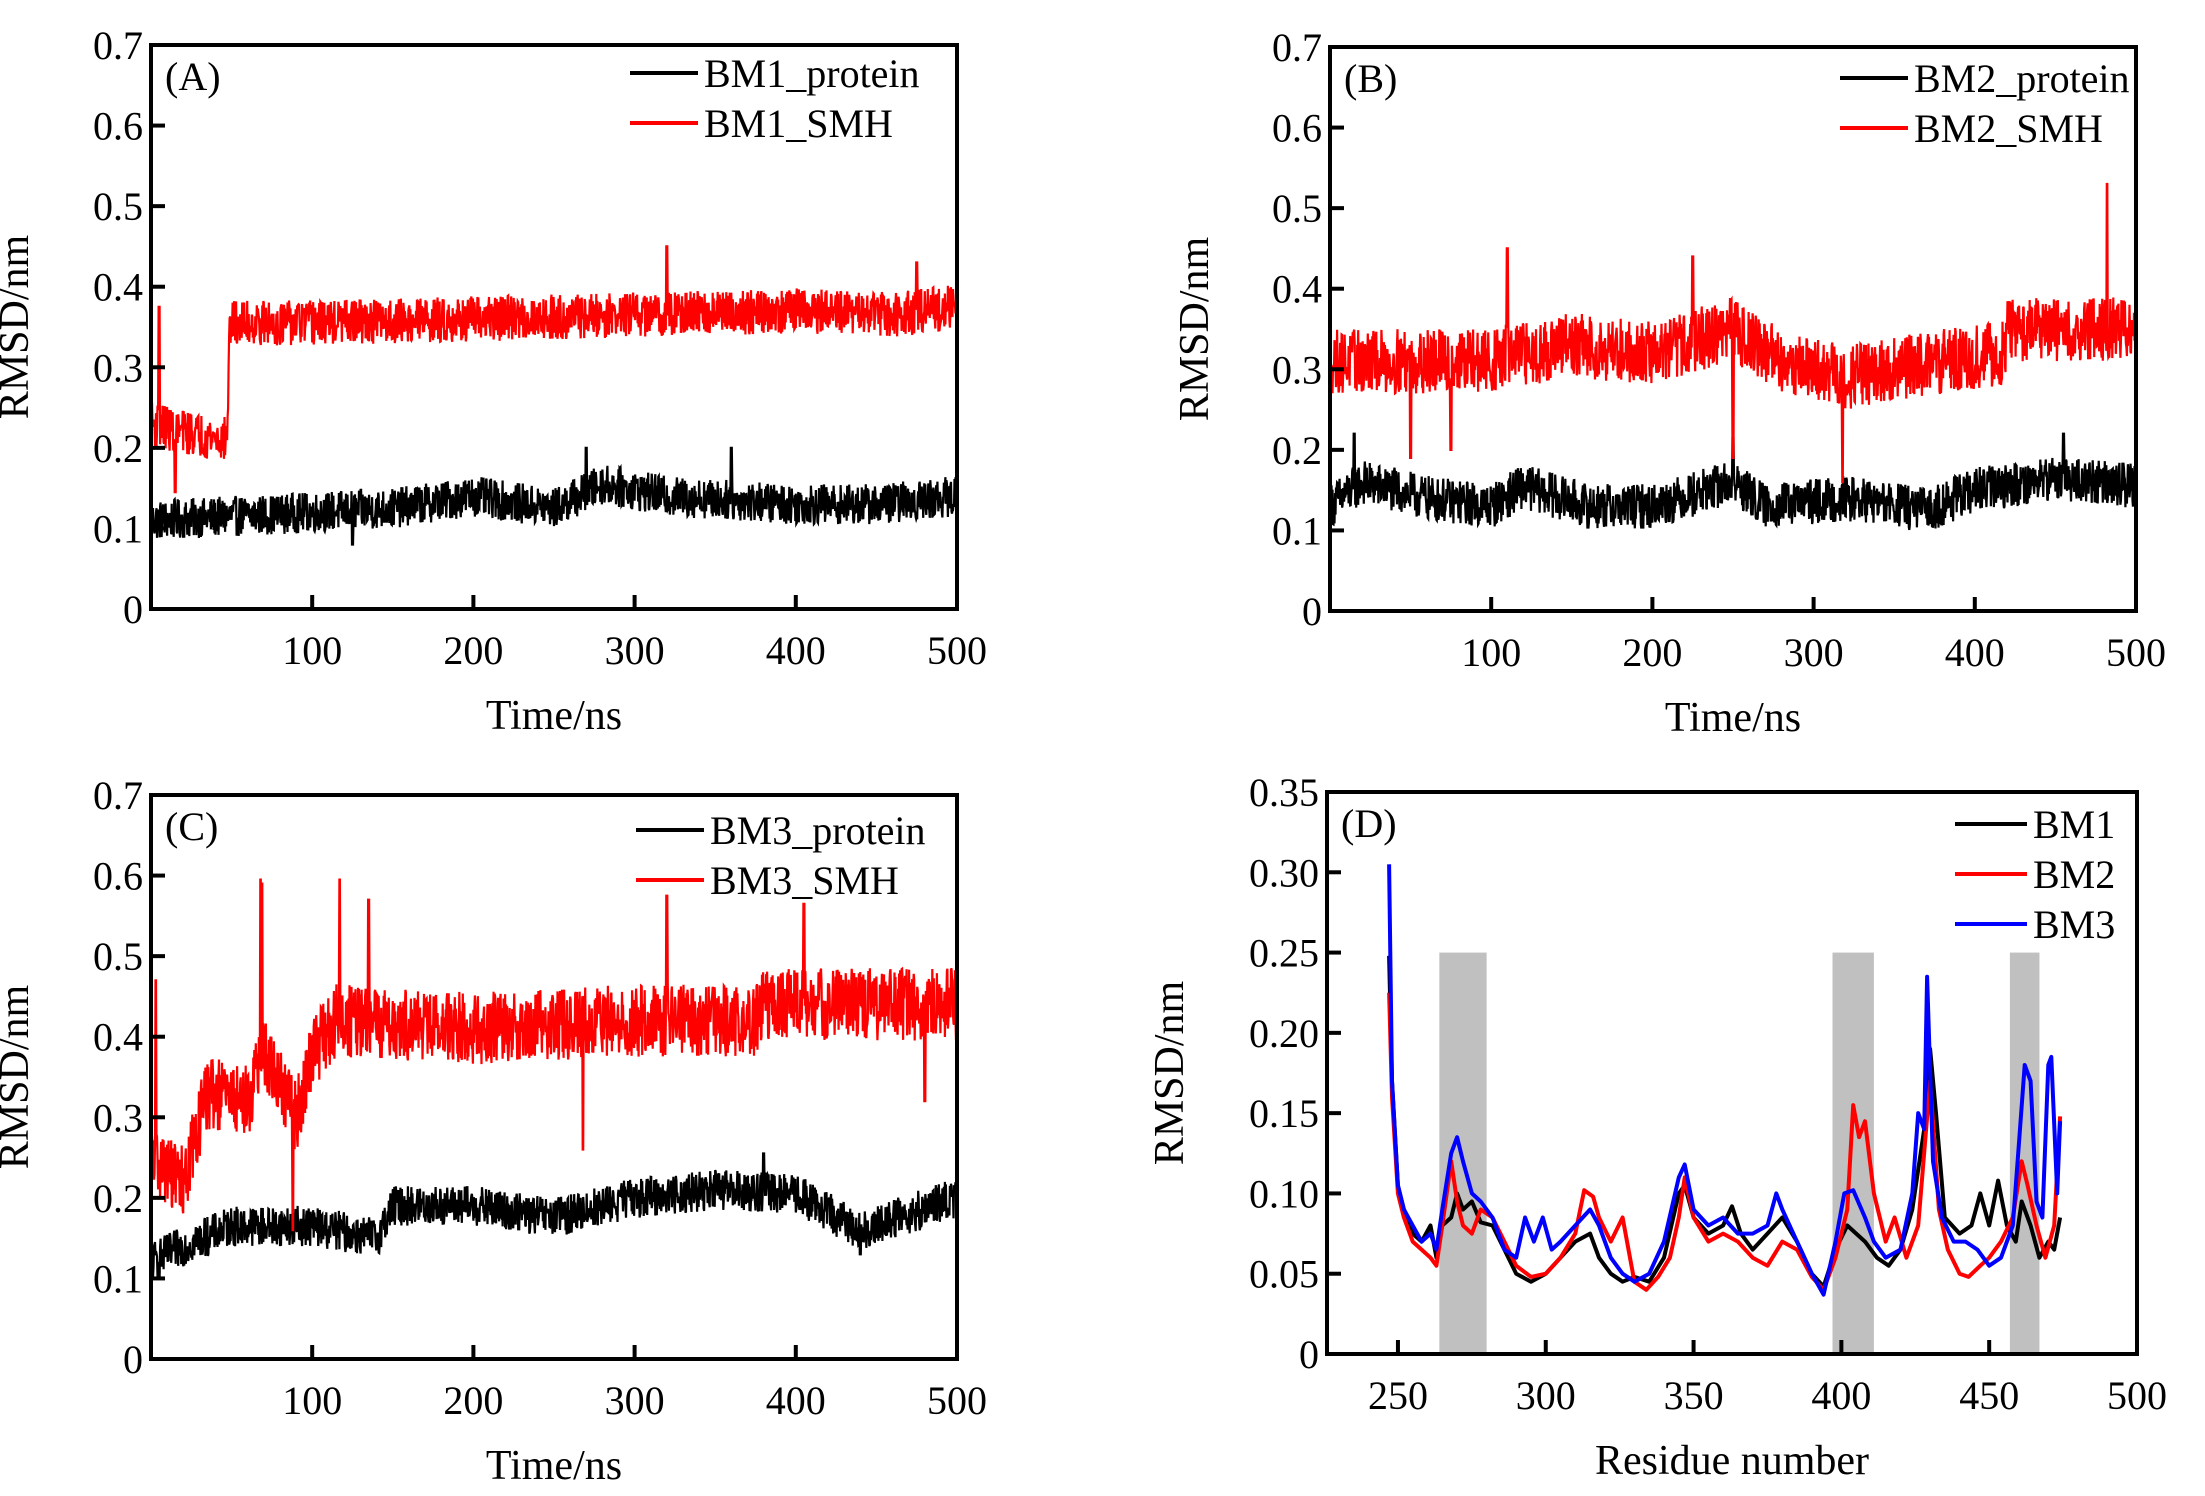 The height and width of the screenshot is (1496, 2205). What do you see at coordinates (812, 73) in the screenshot?
I see `legend-label: BM1_protein` at bounding box center [812, 73].